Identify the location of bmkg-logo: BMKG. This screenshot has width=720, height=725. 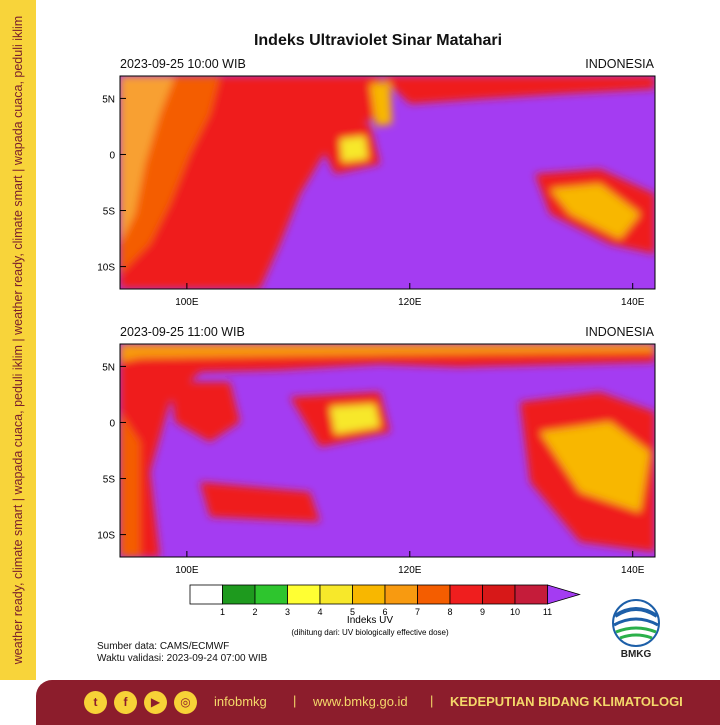
(636, 630).